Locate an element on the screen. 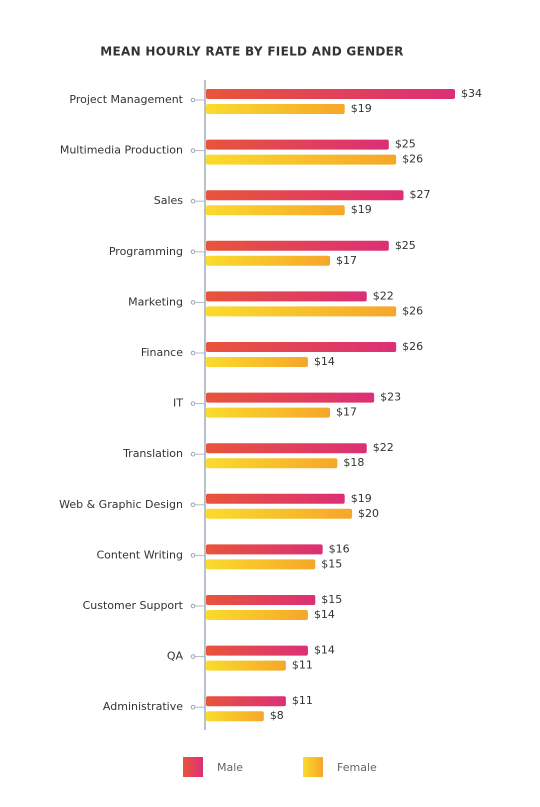 The width and height of the screenshot is (540, 807). category-label: Translation is located at coordinates (152, 453).